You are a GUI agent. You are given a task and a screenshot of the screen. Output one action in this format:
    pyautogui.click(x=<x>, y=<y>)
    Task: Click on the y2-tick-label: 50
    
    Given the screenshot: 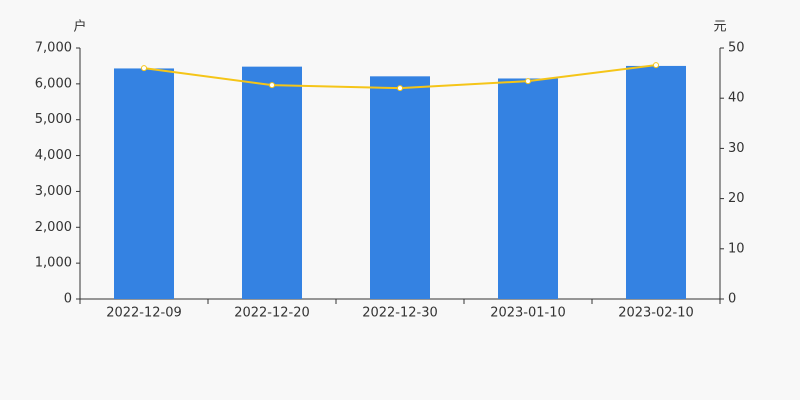 What is the action you would take?
    pyautogui.click(x=736, y=48)
    